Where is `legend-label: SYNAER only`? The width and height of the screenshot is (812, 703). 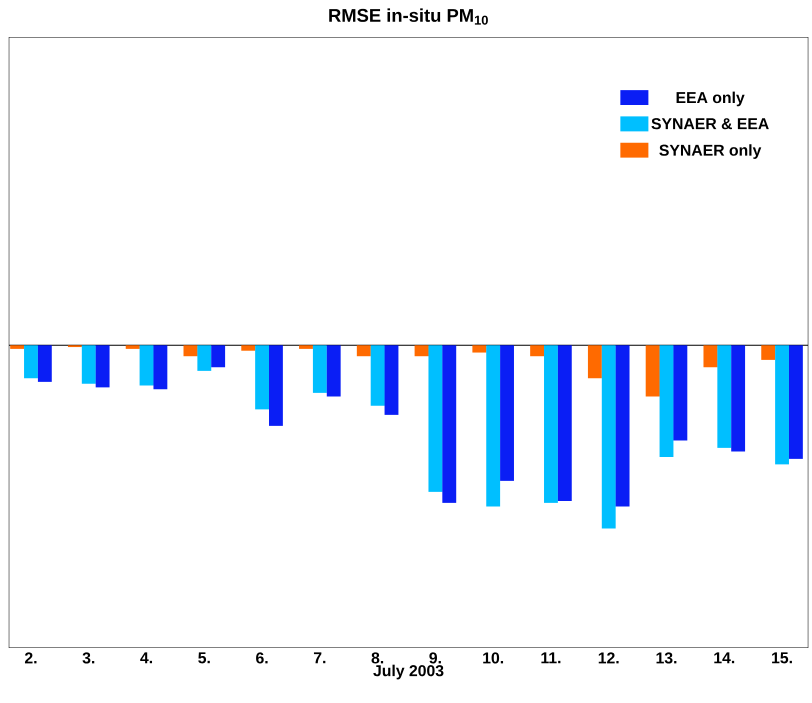 legend-label: SYNAER only is located at coordinates (710, 151).